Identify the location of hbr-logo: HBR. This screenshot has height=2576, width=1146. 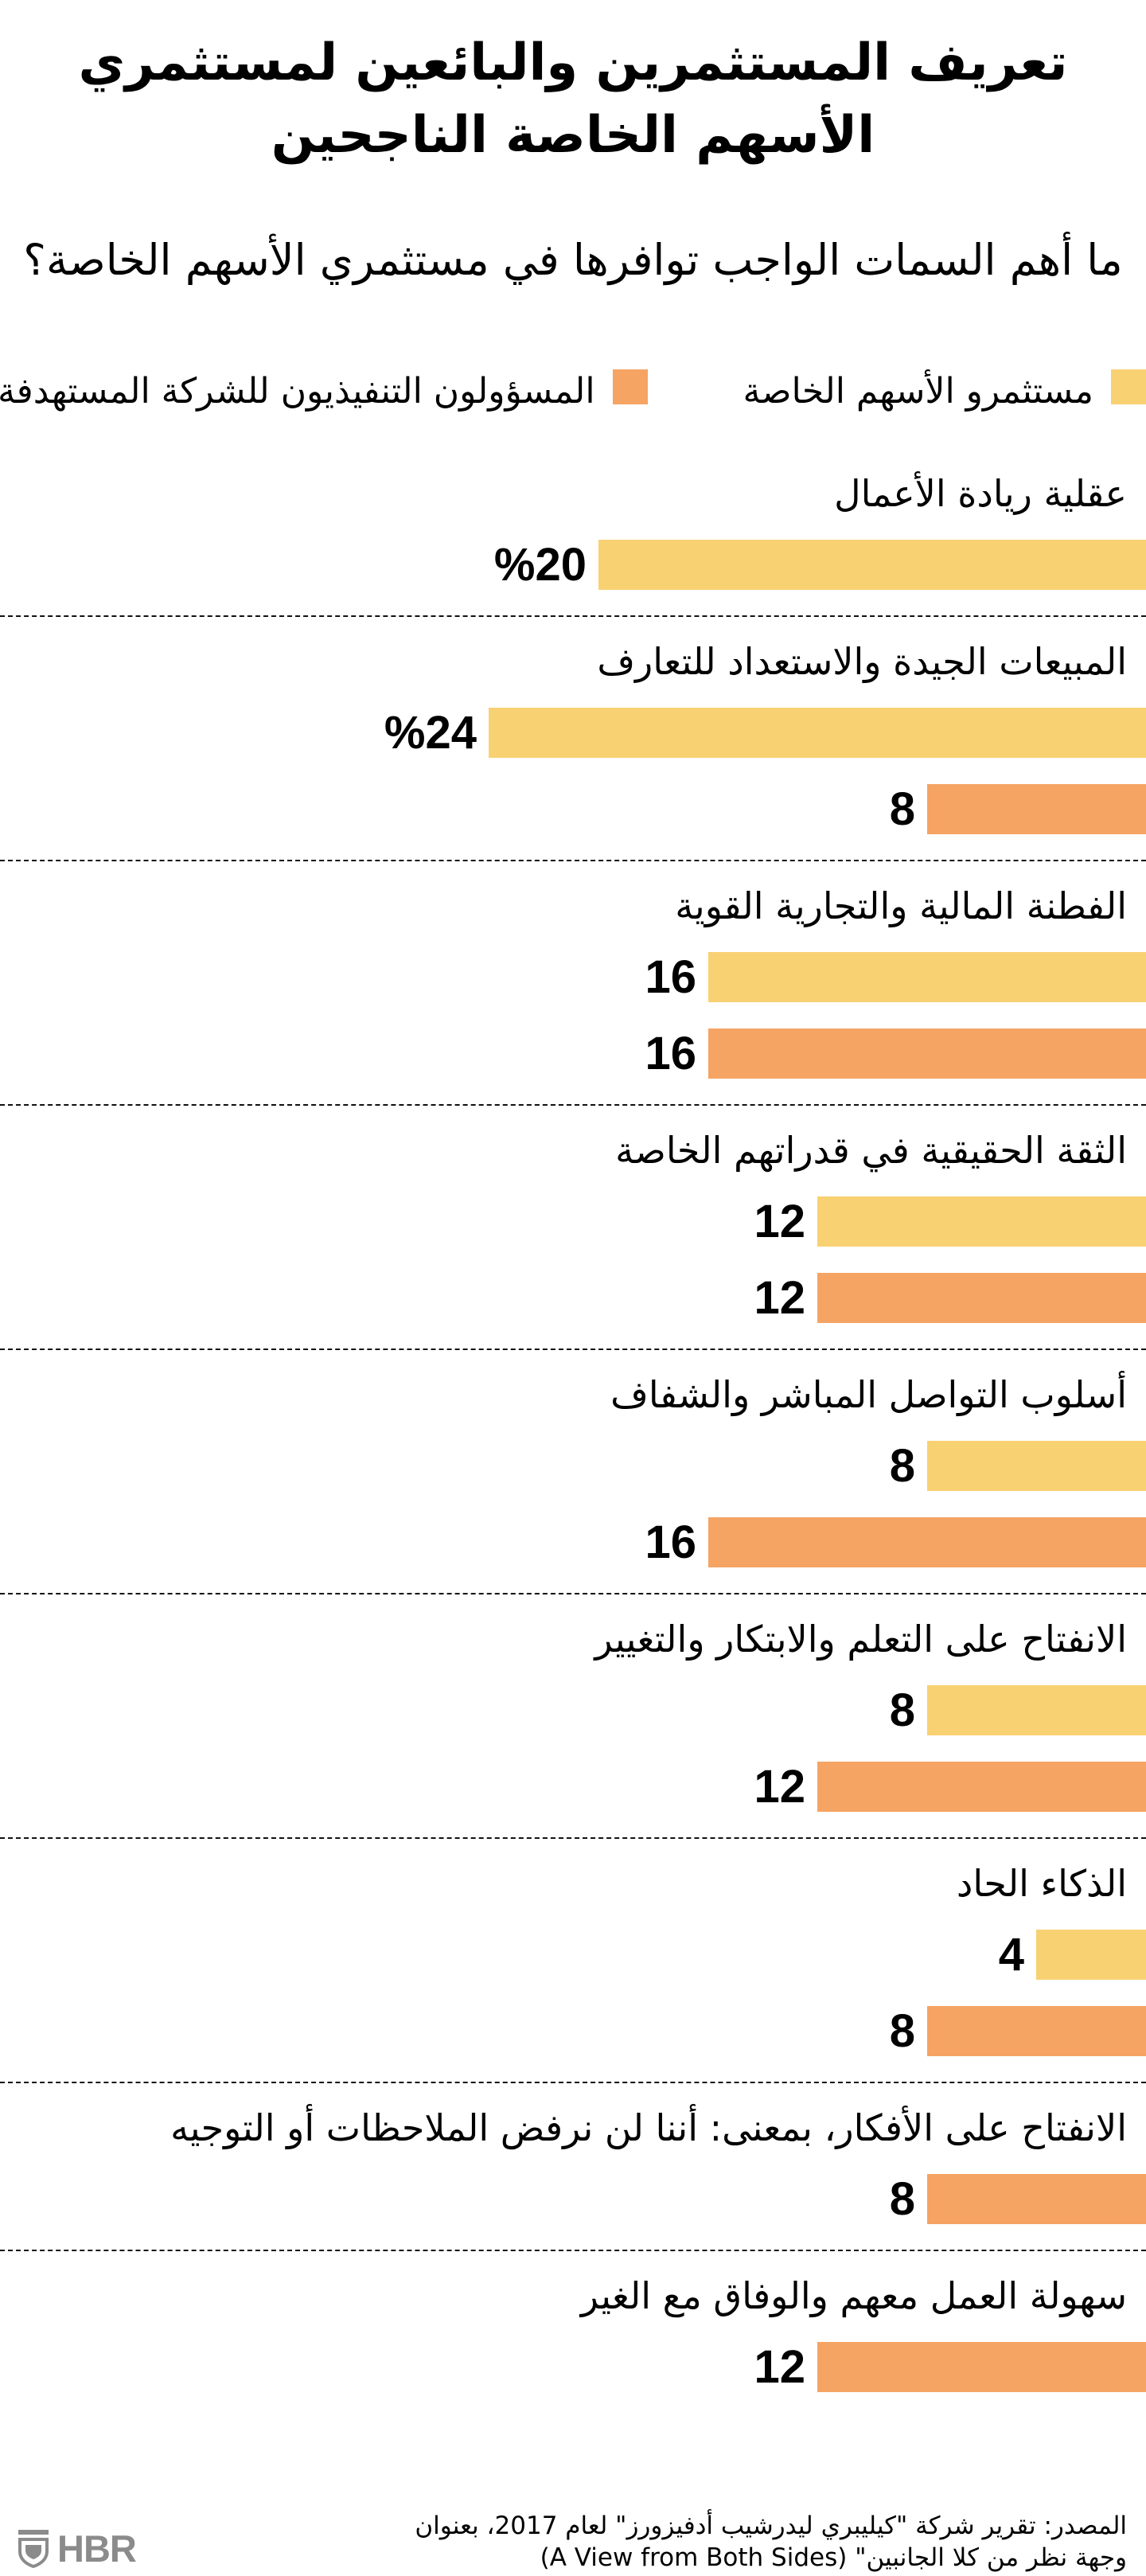
(77, 2548).